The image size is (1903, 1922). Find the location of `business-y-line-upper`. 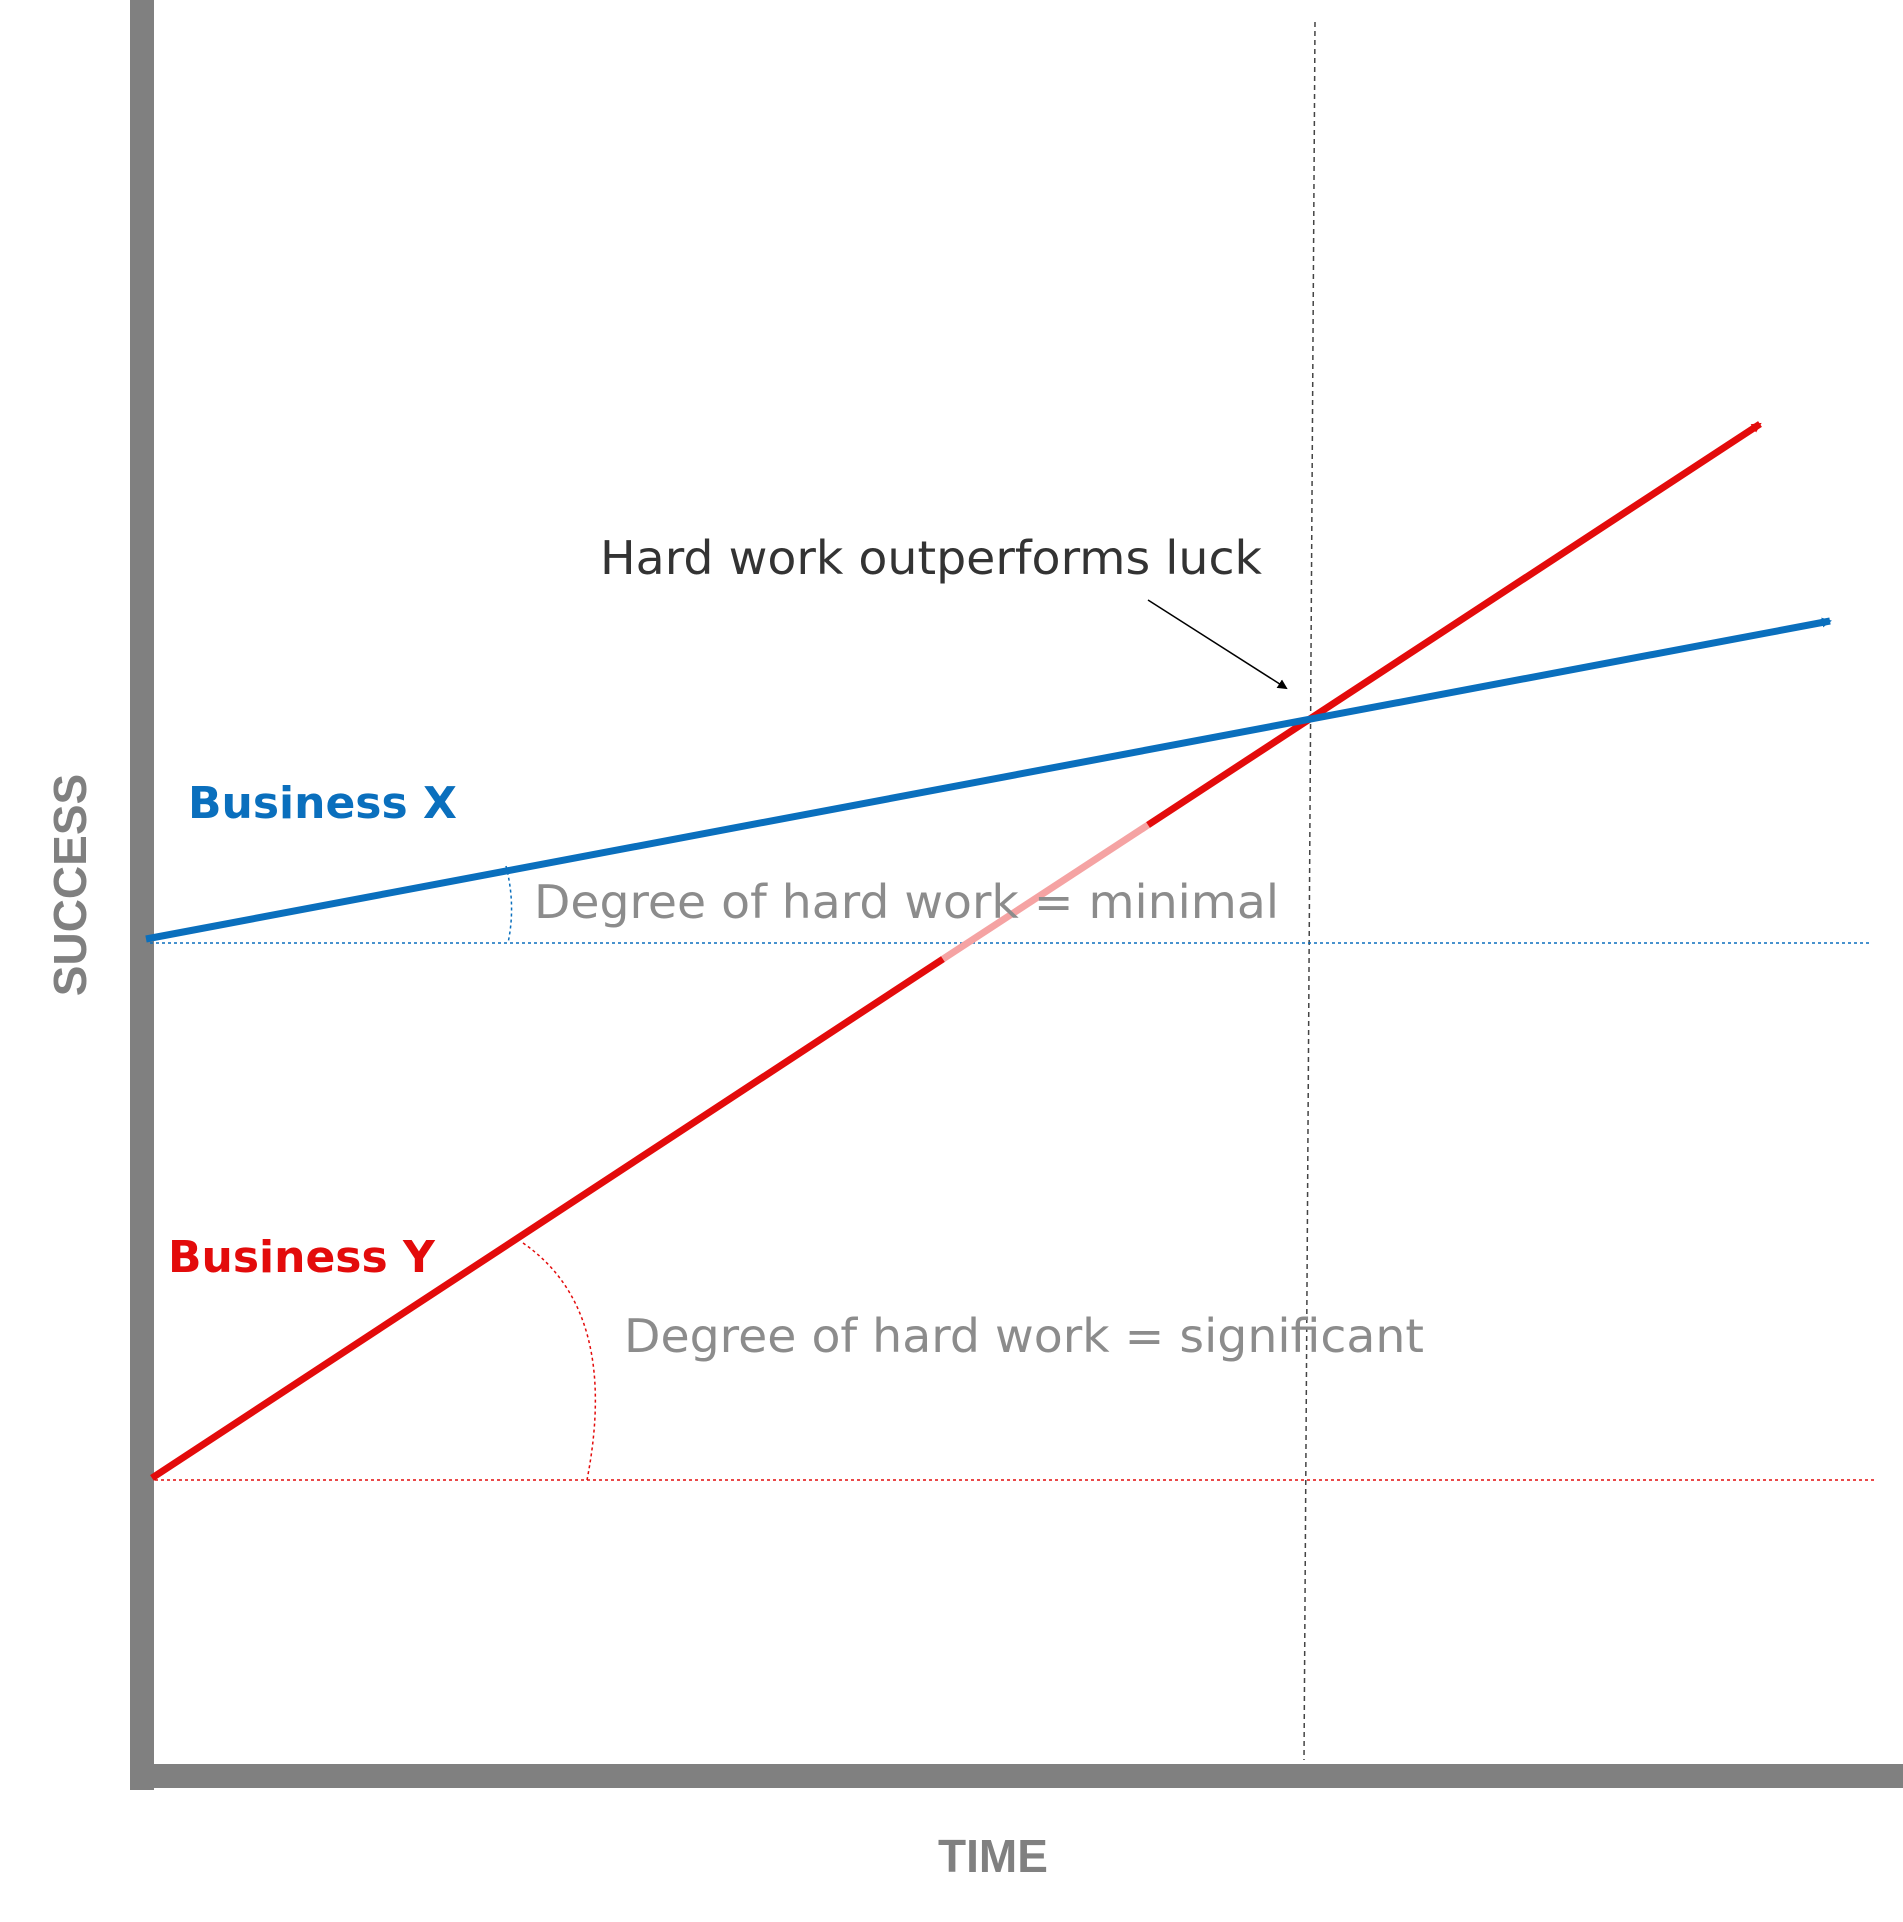

business-y-line-upper is located at coordinates (1454, 624).